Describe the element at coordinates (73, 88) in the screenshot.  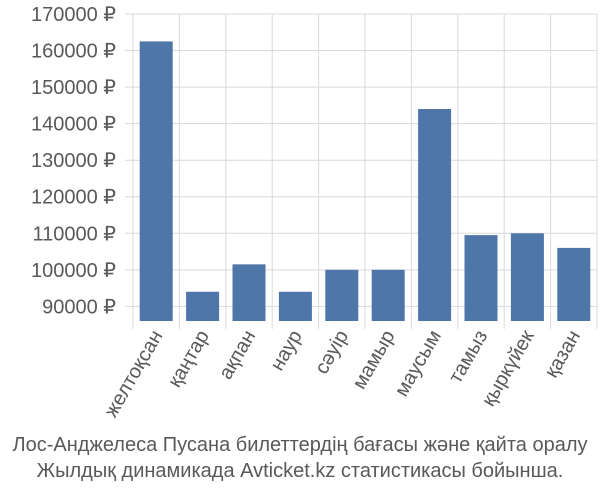
I see `y-tick-label: 150000 ₽` at that location.